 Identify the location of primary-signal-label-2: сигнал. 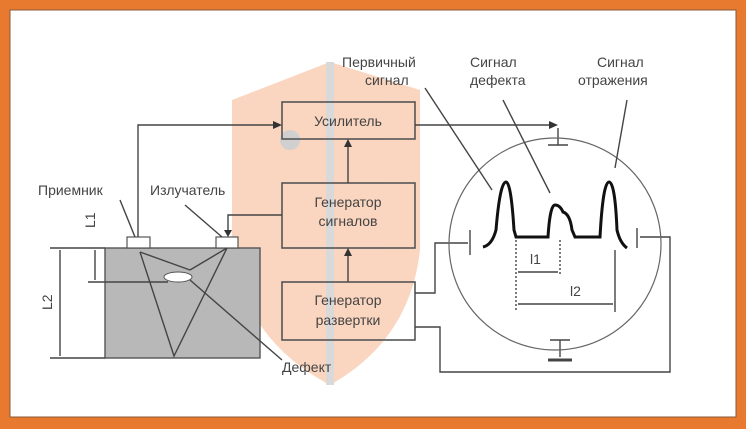
(387, 80).